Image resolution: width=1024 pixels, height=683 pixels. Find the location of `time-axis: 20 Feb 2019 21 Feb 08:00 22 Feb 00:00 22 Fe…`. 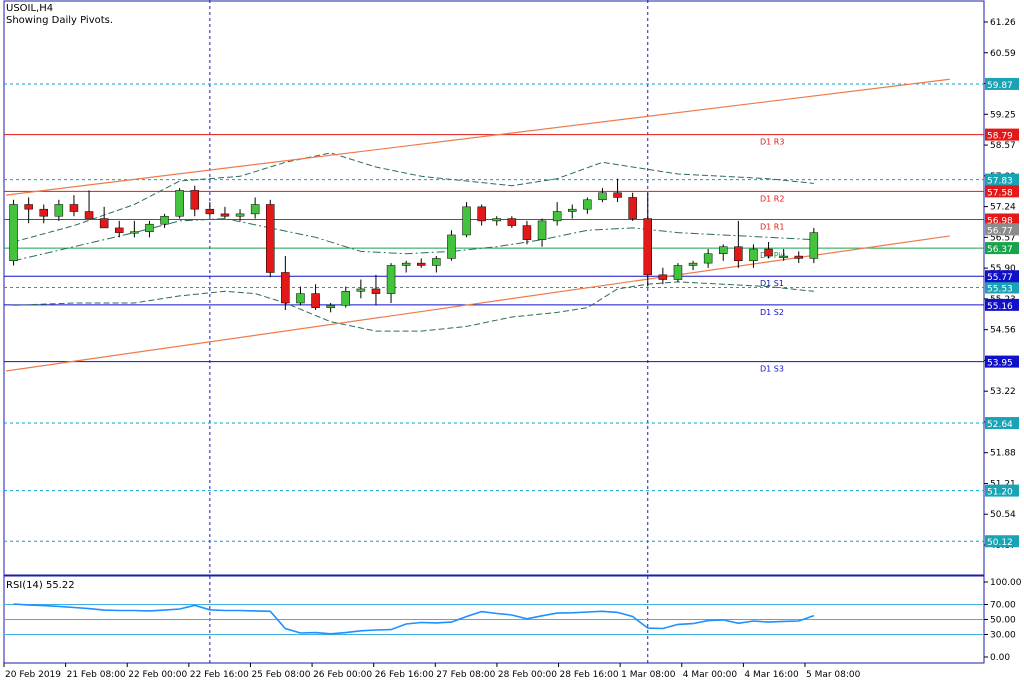

time-axis: 20 Feb 2019 21 Feb 08:00 22 Feb 00:00 22 Fe… is located at coordinates (432, 671).